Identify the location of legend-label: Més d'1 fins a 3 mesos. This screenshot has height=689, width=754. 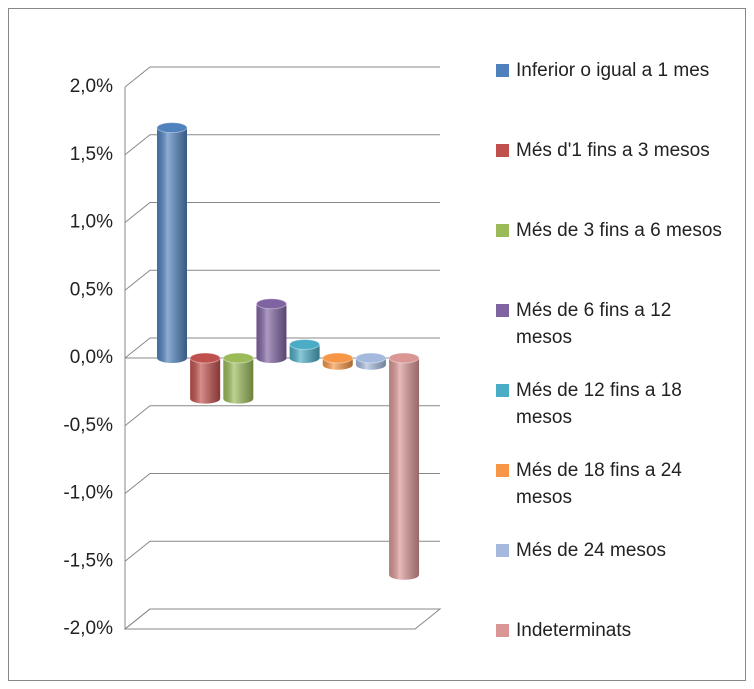
(613, 150).